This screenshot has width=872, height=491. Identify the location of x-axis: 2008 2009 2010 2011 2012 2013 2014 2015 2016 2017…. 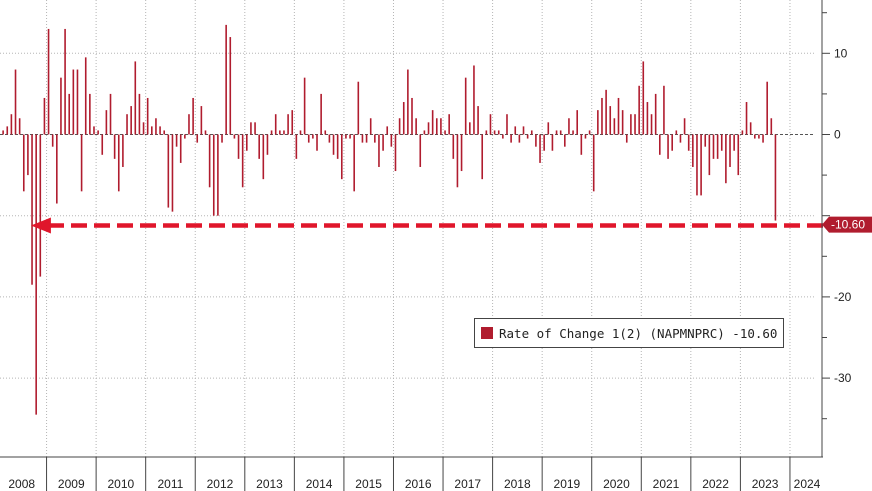
(411, 473).